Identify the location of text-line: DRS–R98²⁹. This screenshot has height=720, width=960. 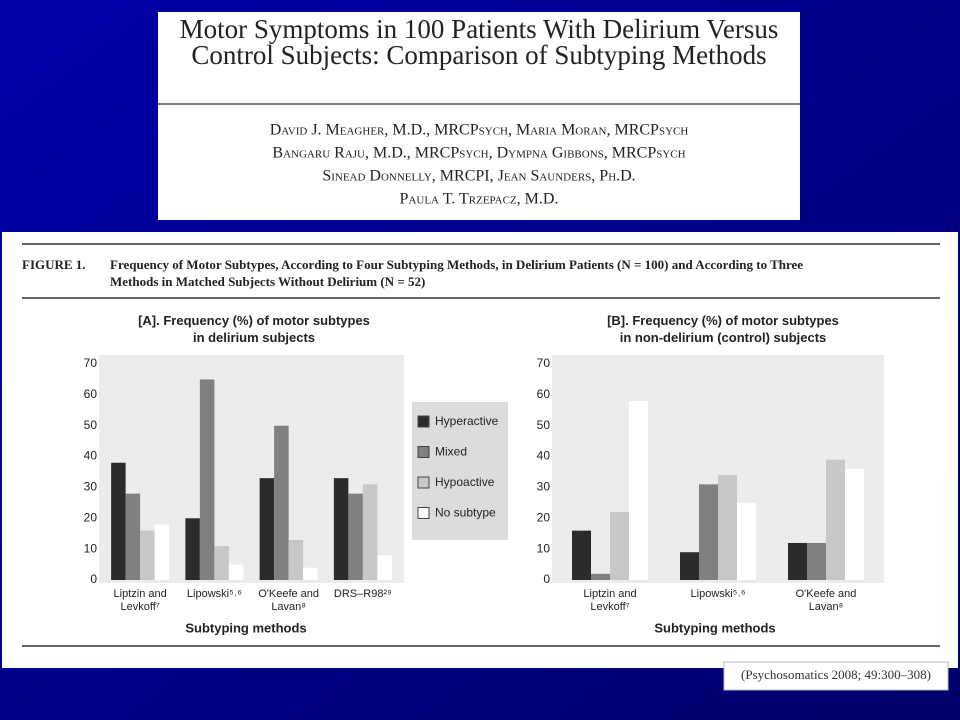
(363, 594).